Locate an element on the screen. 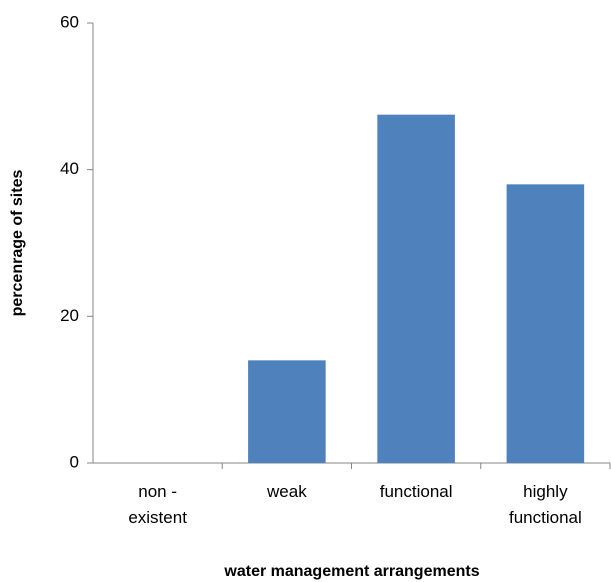 This screenshot has width=611, height=582. y-tick-label: 0 is located at coordinates (74, 461).